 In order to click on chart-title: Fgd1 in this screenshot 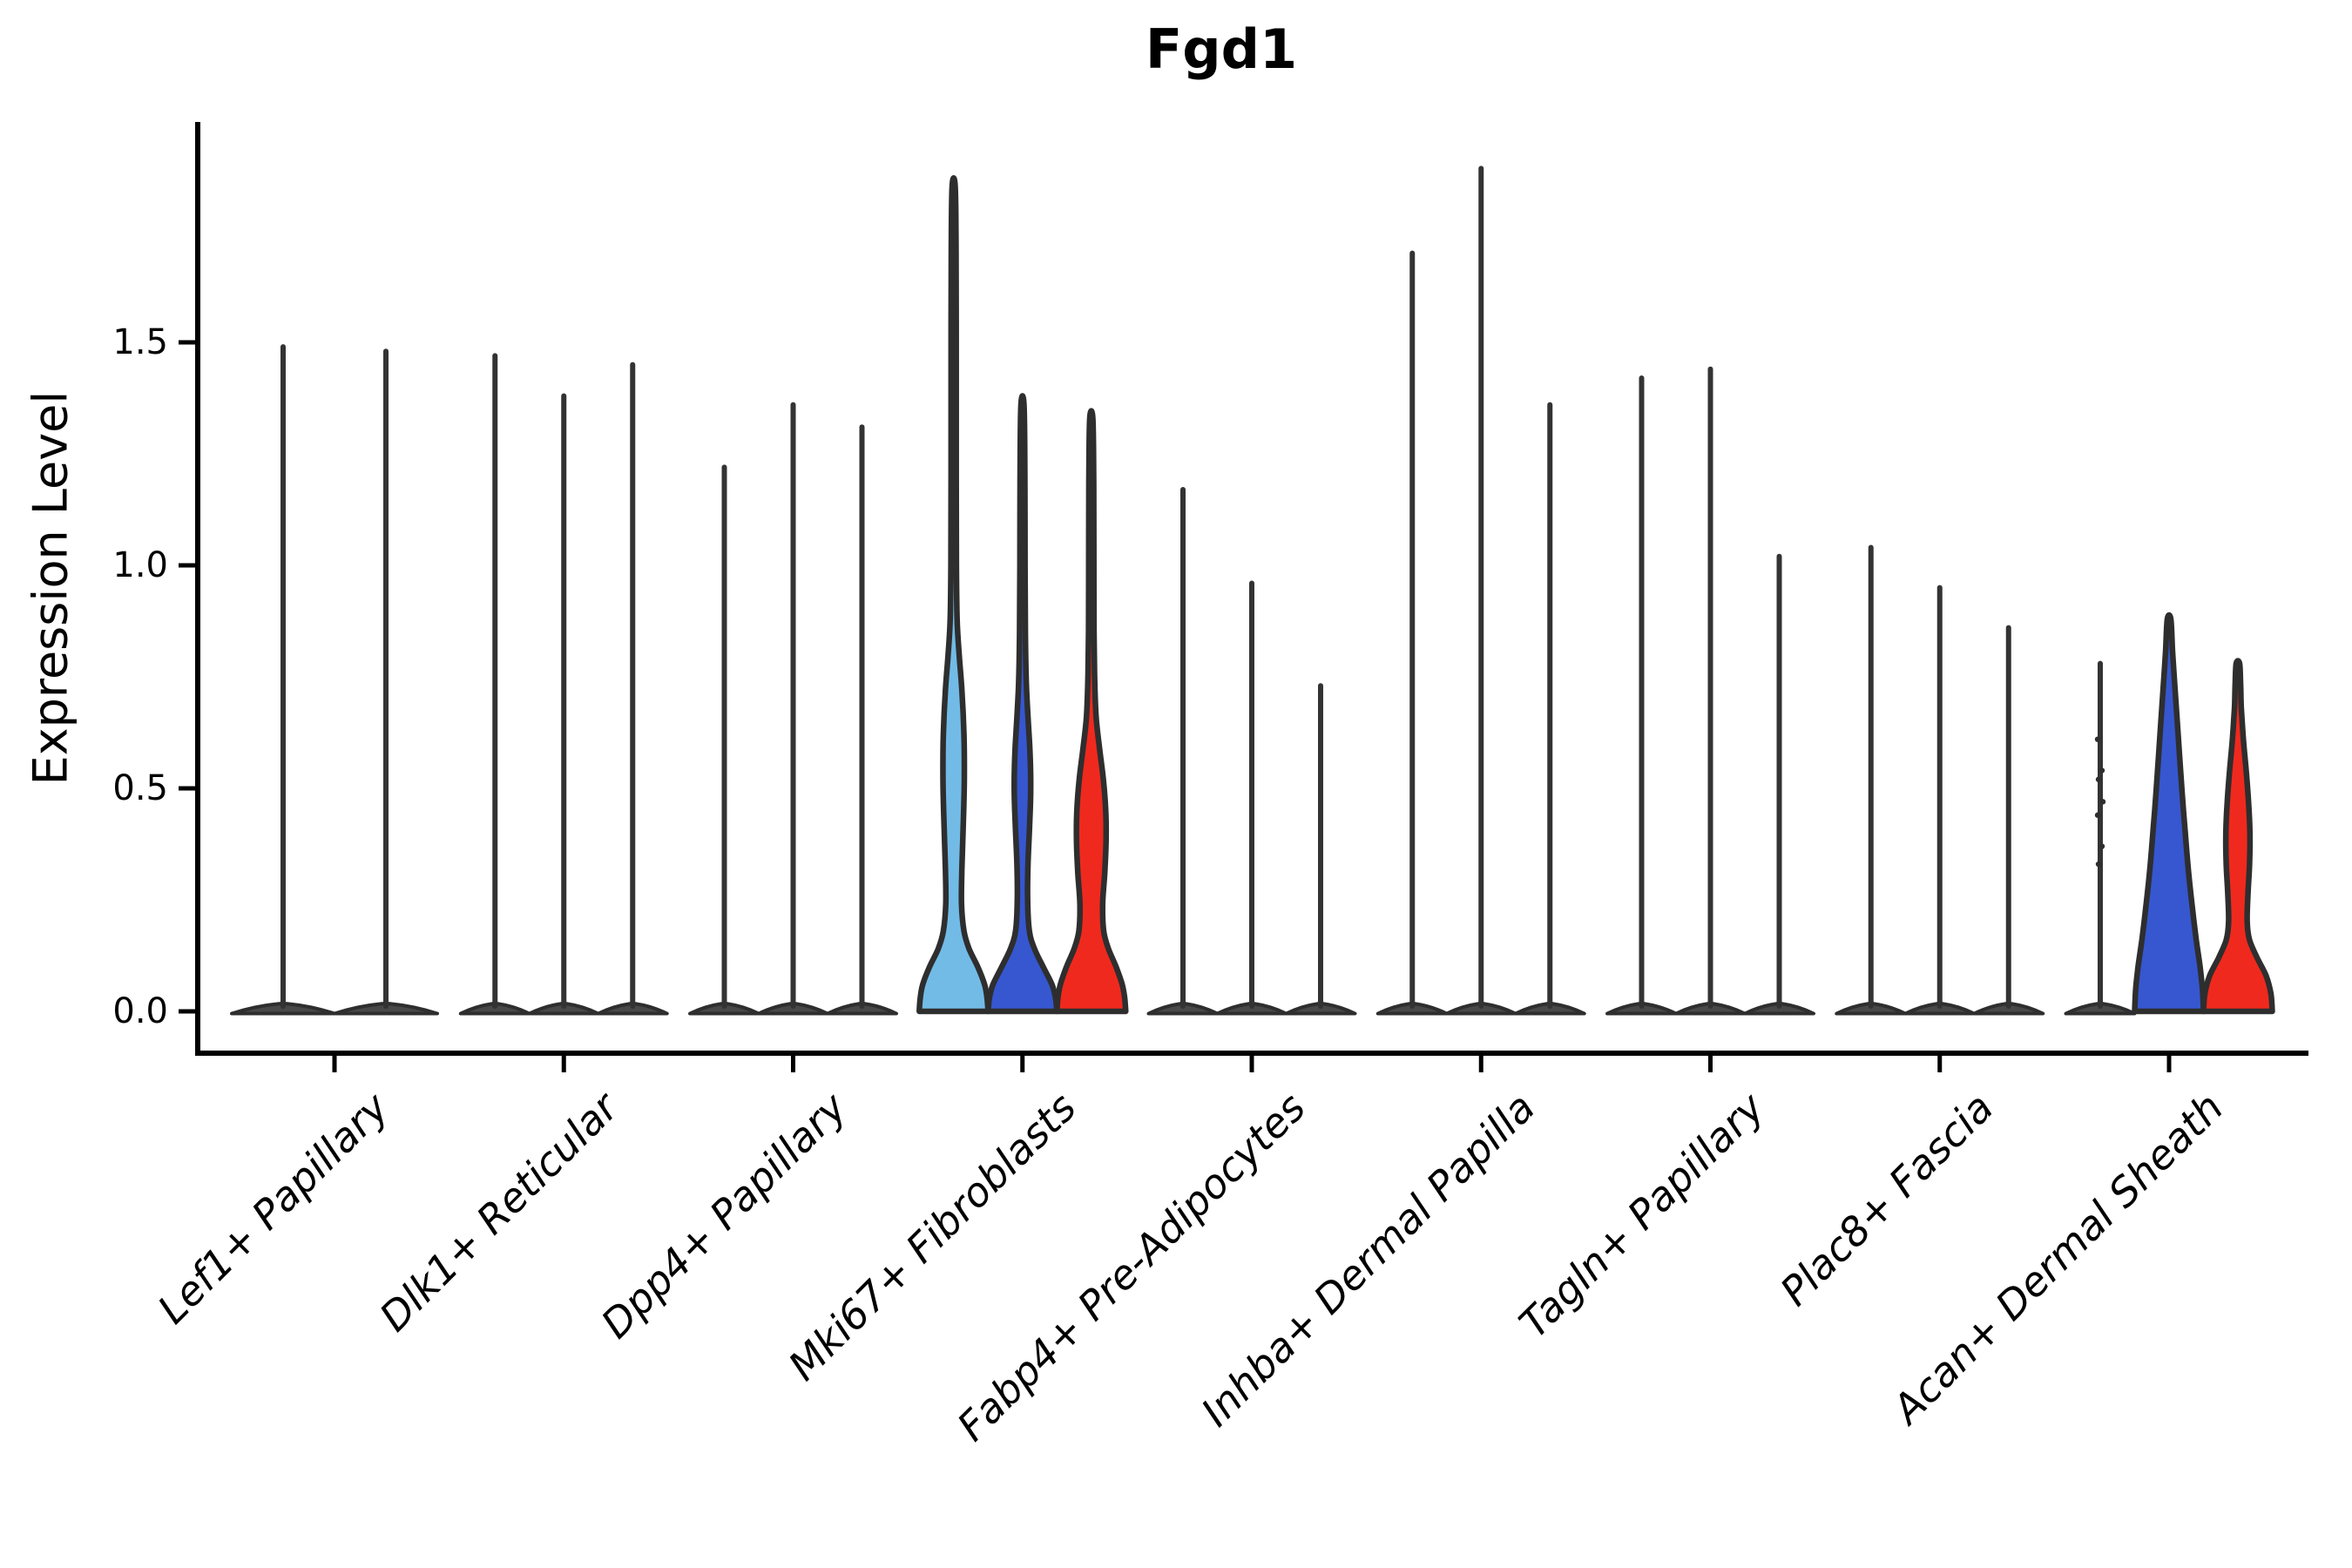, I will do `click(1221, 49)`.